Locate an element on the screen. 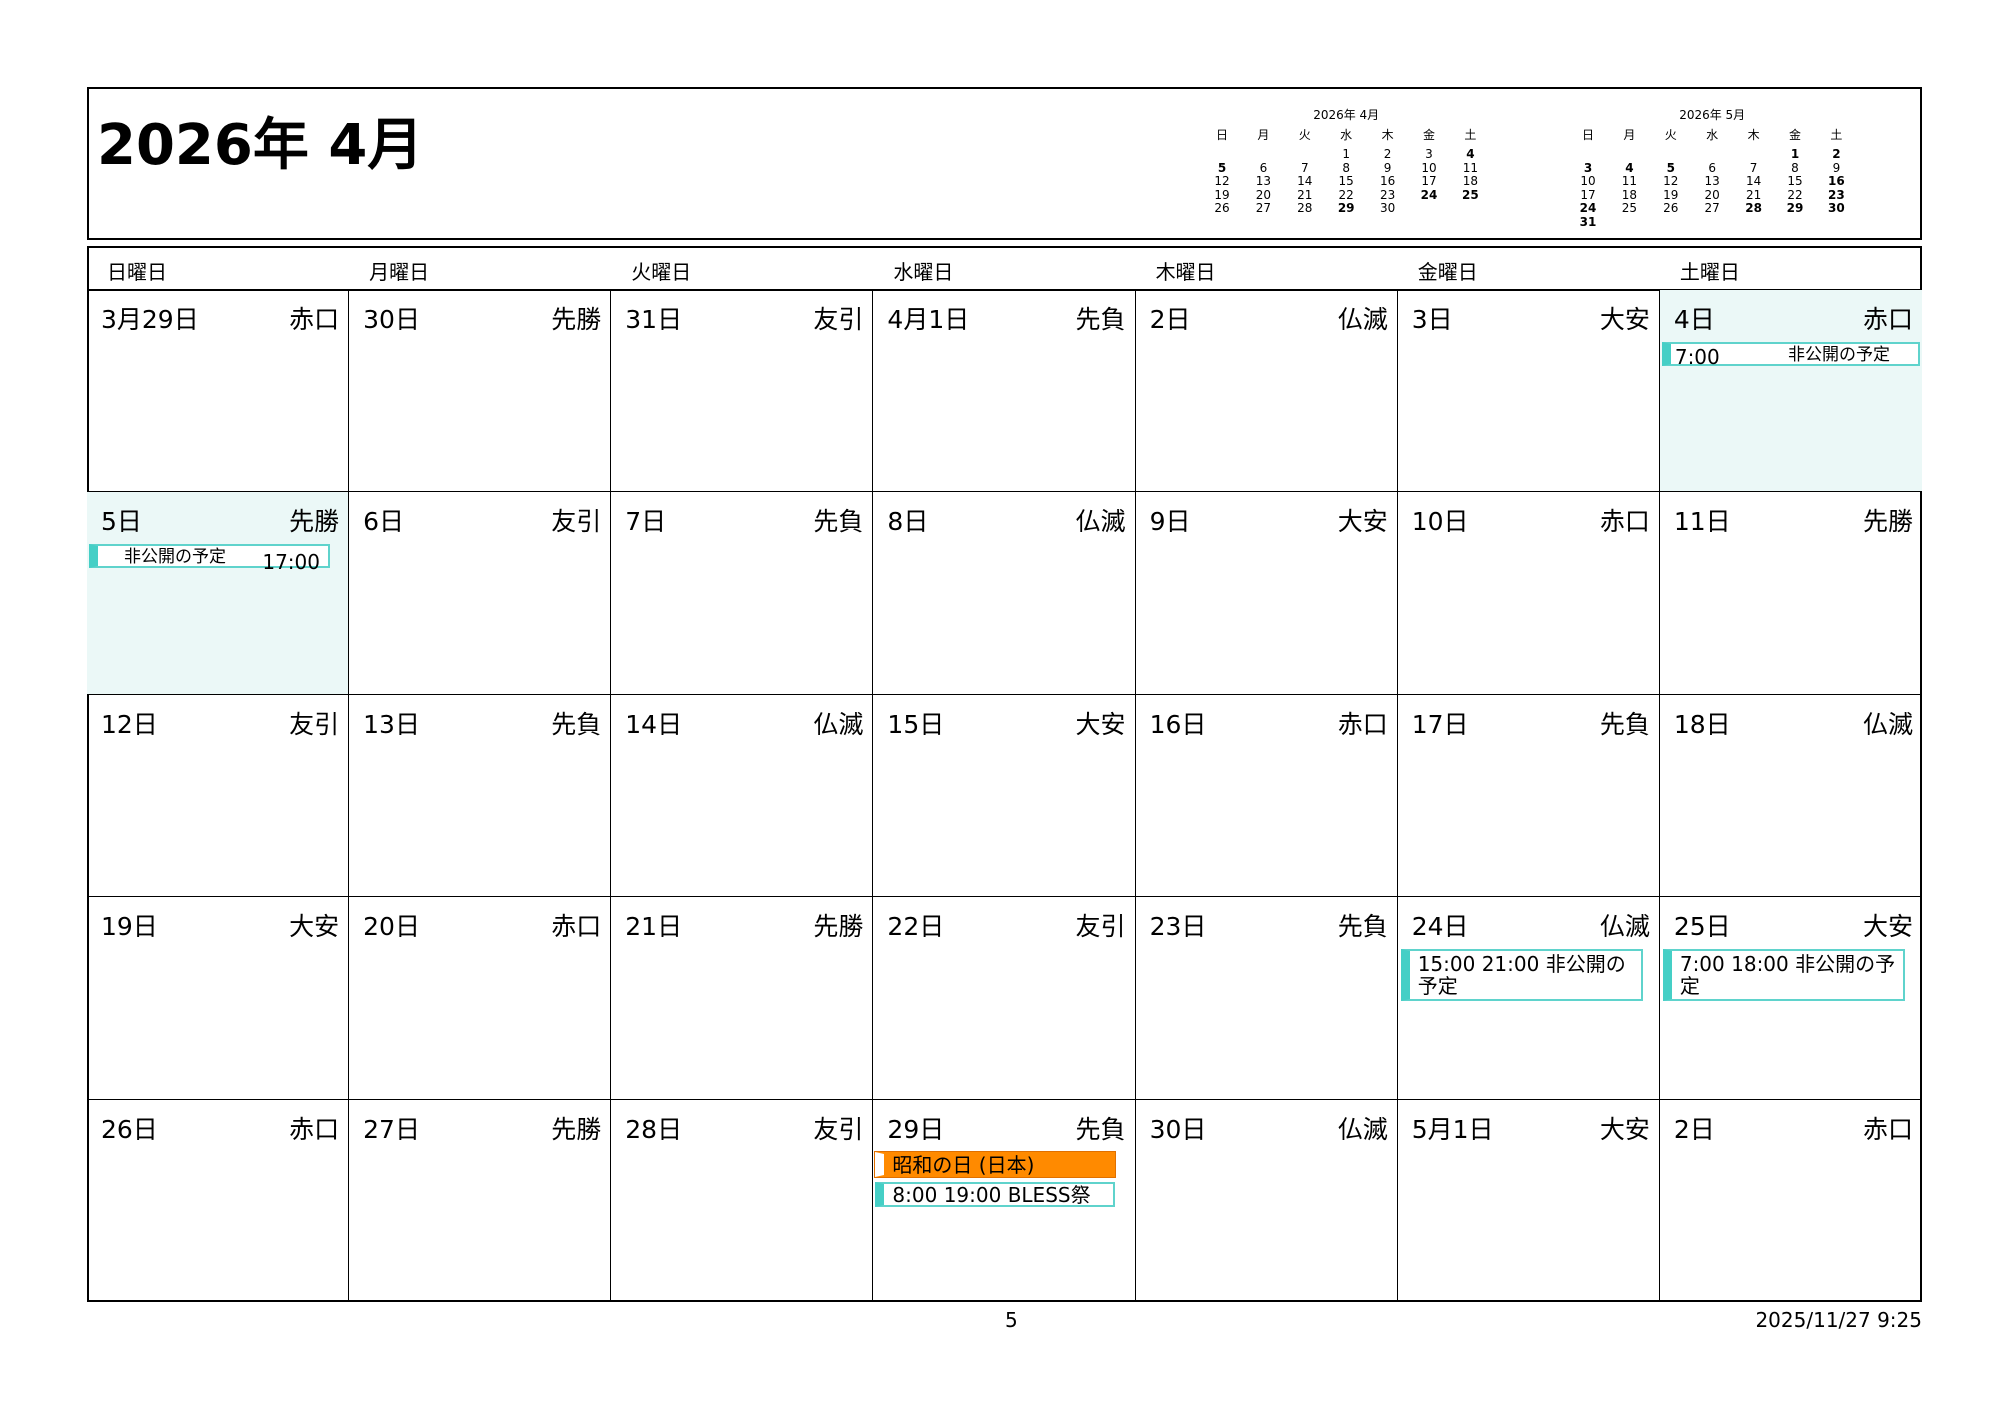 The width and height of the screenshot is (2000, 1413). day-date: 12日 is located at coordinates (129, 724).